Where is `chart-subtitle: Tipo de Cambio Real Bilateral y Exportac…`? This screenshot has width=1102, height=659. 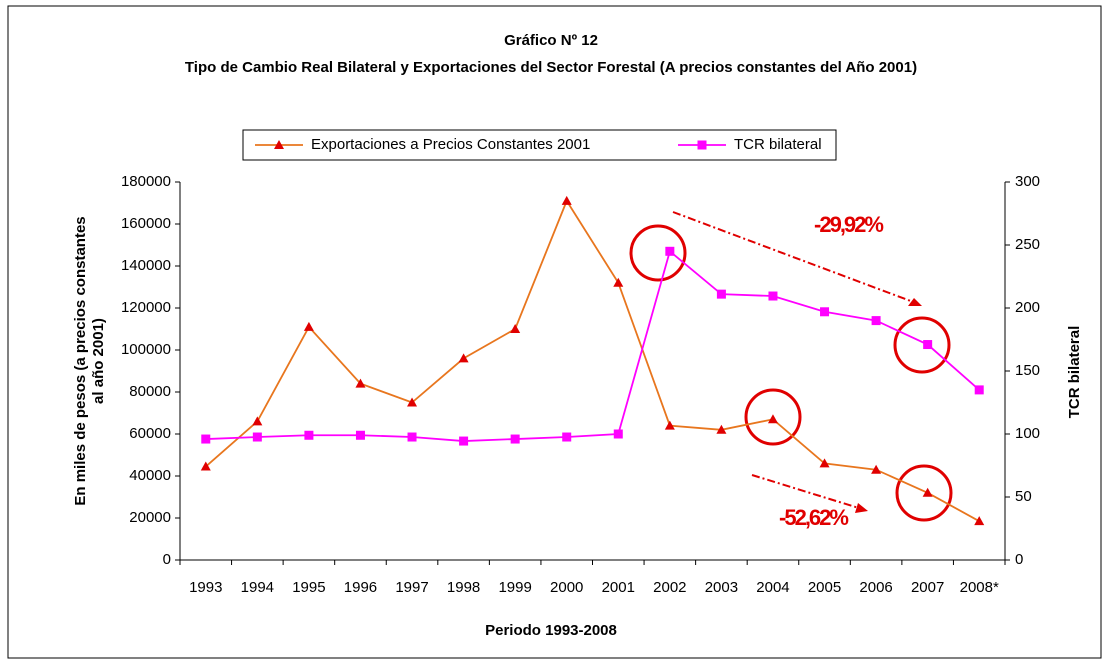
chart-subtitle: Tipo de Cambio Real Bilateral y Exportac… is located at coordinates (551, 67).